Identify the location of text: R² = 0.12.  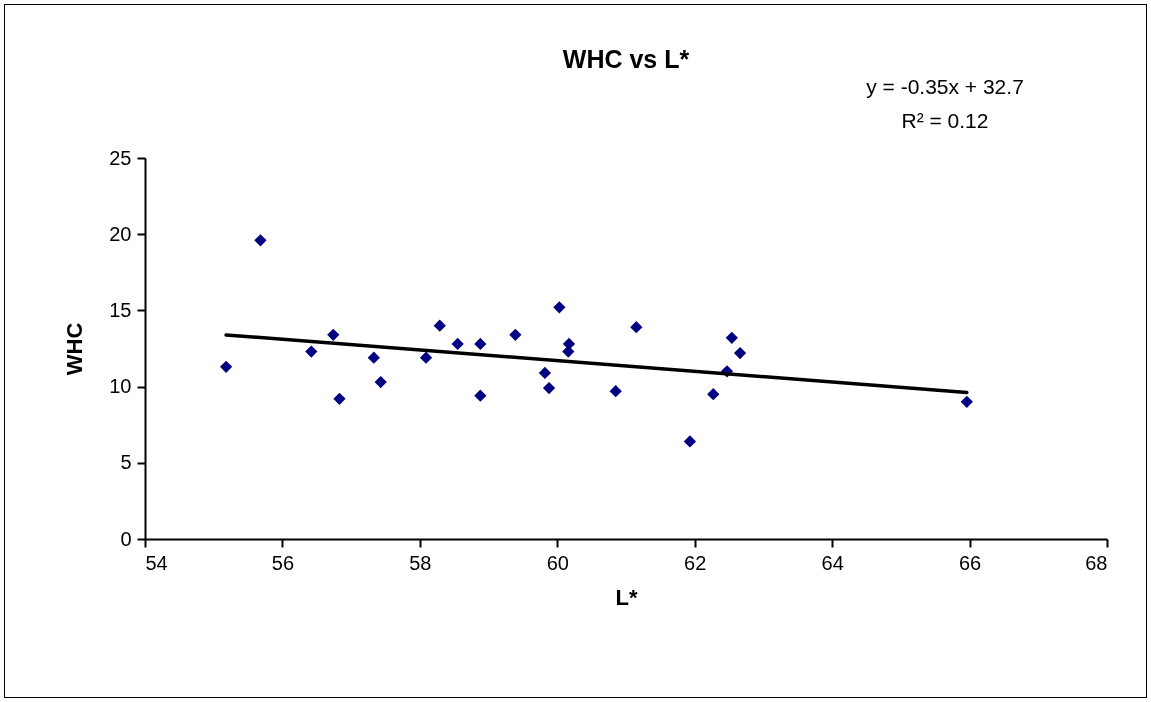
(945, 120).